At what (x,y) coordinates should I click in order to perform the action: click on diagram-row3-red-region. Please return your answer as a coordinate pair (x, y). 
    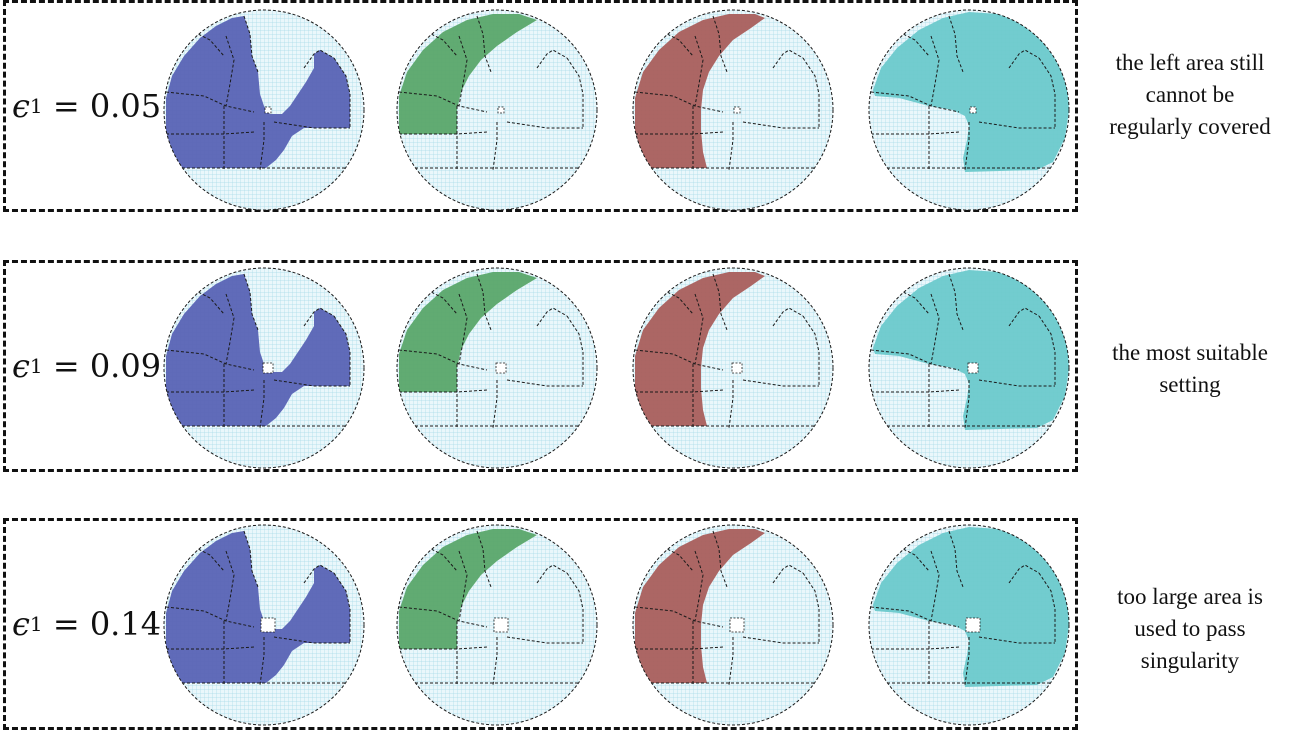
    Looking at the image, I should click on (733, 625).